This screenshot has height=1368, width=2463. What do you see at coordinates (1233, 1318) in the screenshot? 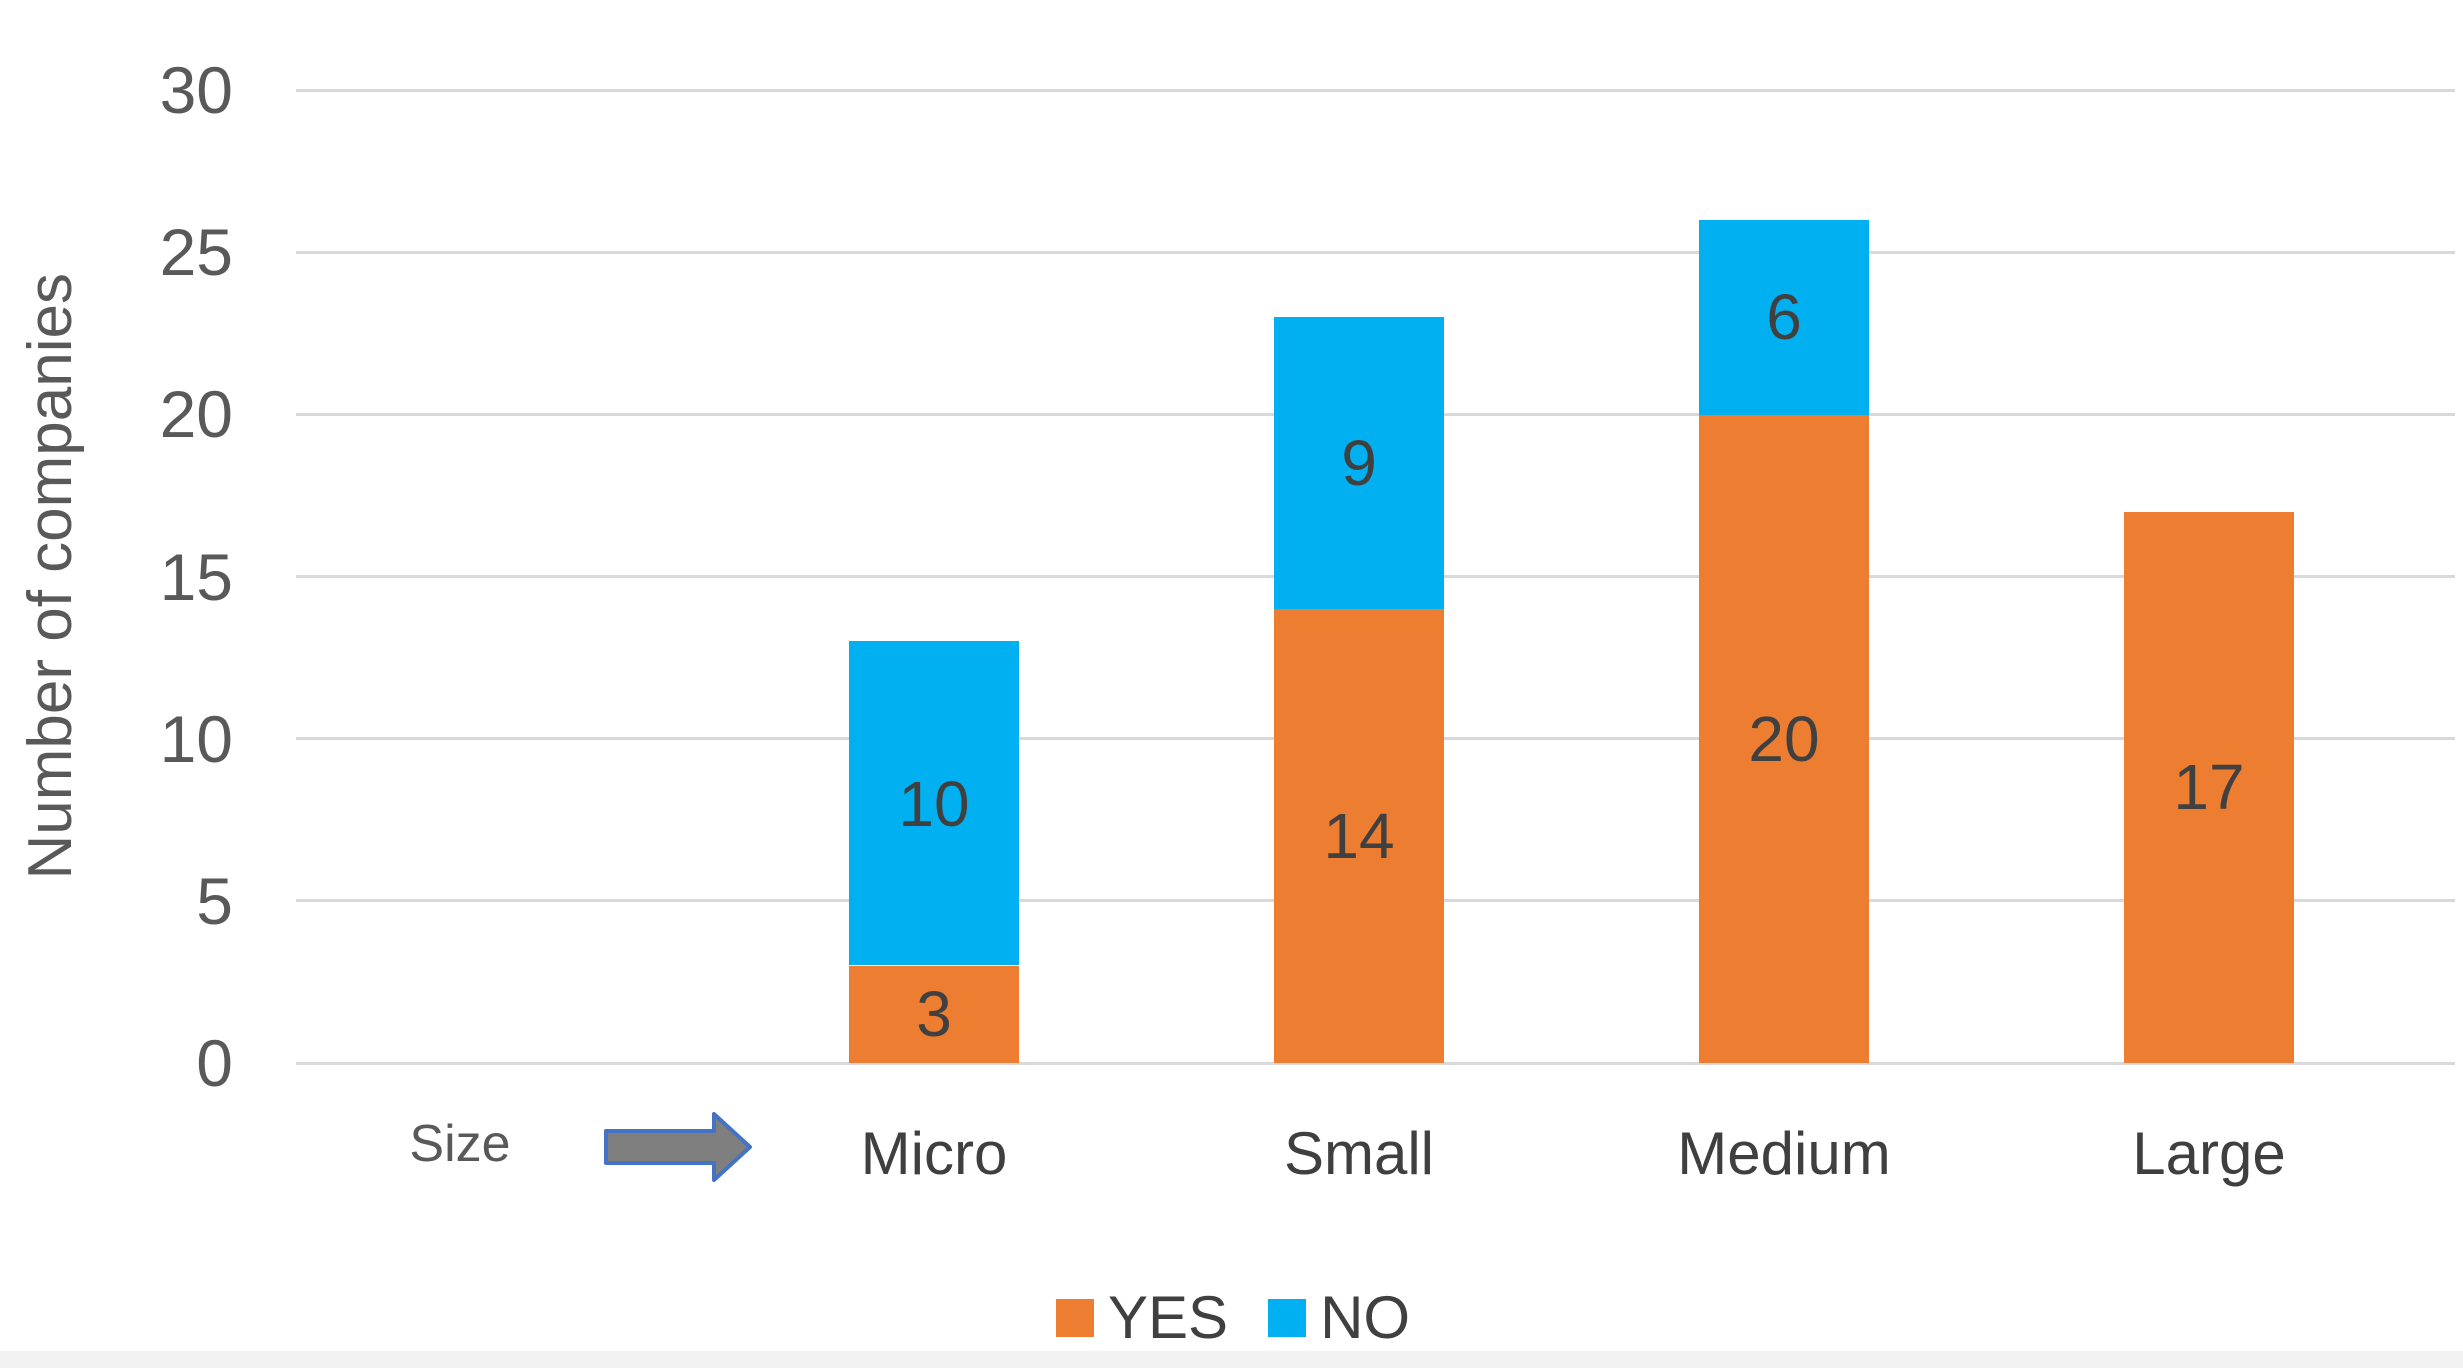
I see `legend: YES NO` at bounding box center [1233, 1318].